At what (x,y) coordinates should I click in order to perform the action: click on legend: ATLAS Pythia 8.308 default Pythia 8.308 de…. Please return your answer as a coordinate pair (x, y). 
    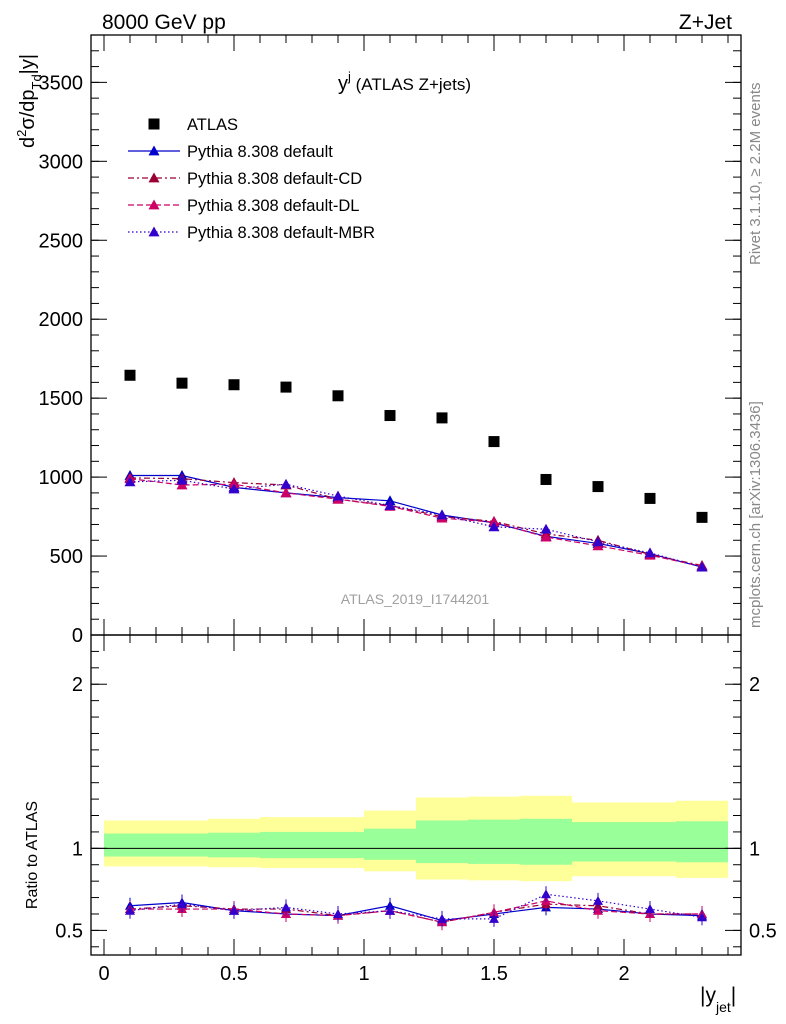
    Looking at the image, I should click on (251, 179).